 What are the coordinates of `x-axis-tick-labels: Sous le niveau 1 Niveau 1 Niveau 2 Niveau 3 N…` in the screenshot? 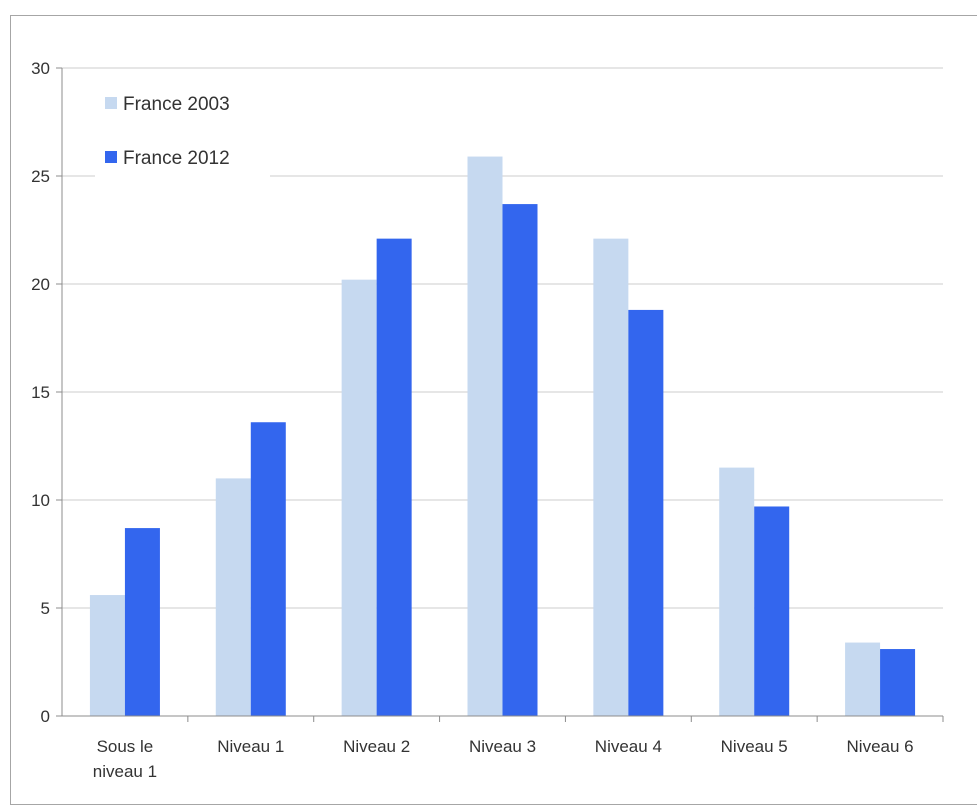 It's located at (503, 759).